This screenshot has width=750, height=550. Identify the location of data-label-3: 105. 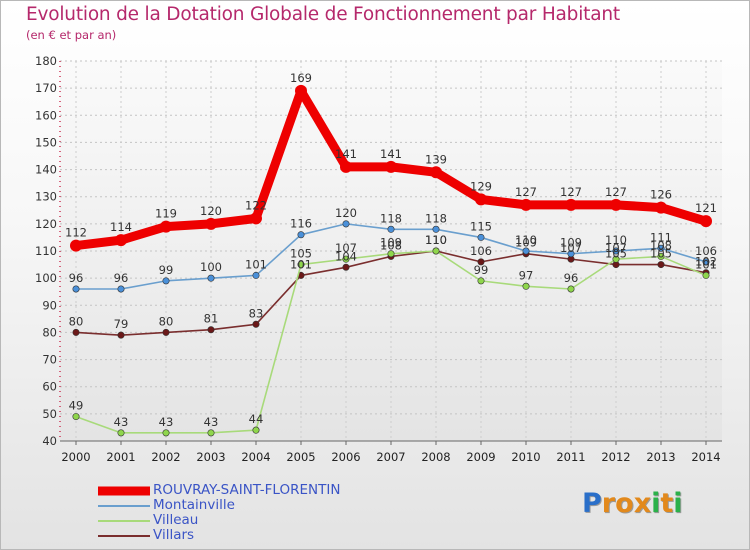
(616, 254).